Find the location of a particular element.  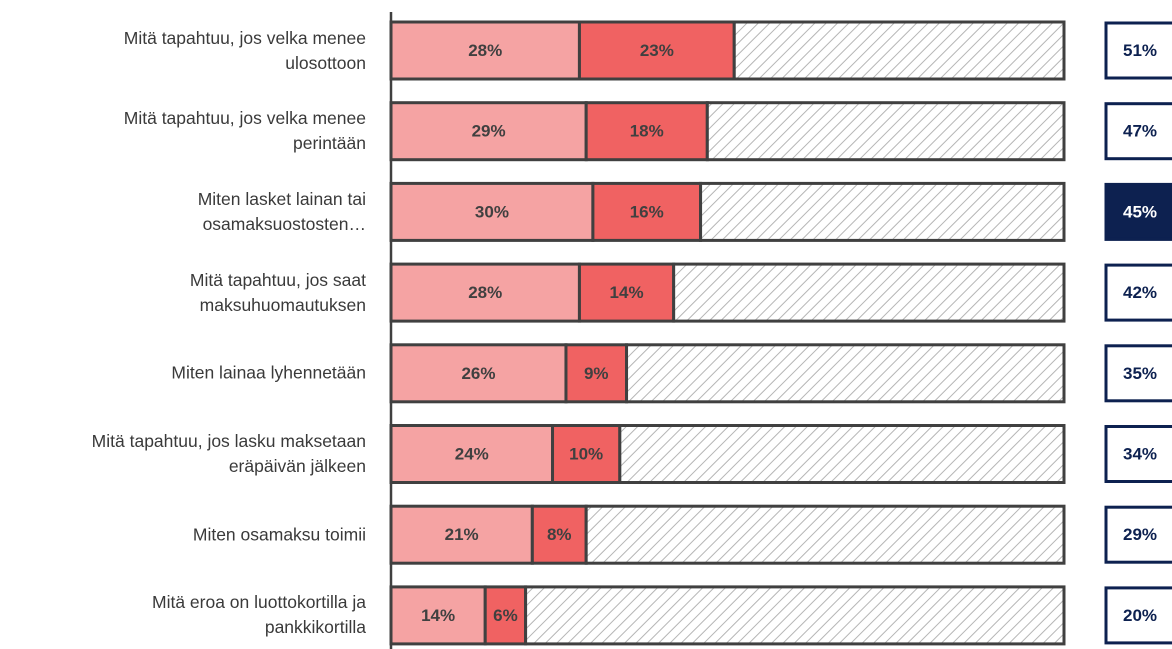

value-label: 24% is located at coordinates (472, 453).